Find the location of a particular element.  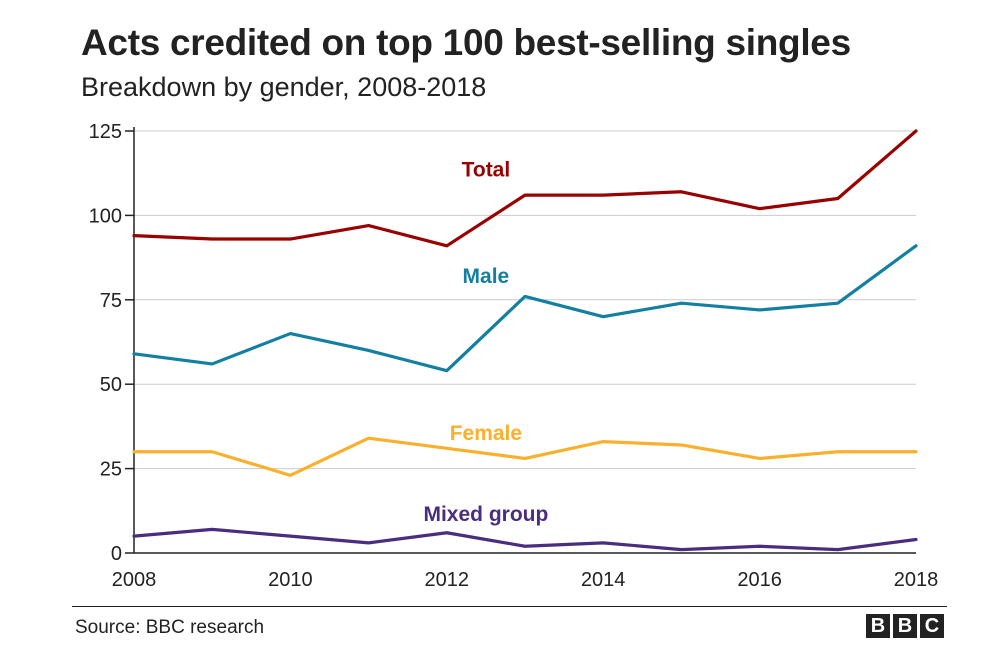

series-line-mixed is located at coordinates (525, 539).